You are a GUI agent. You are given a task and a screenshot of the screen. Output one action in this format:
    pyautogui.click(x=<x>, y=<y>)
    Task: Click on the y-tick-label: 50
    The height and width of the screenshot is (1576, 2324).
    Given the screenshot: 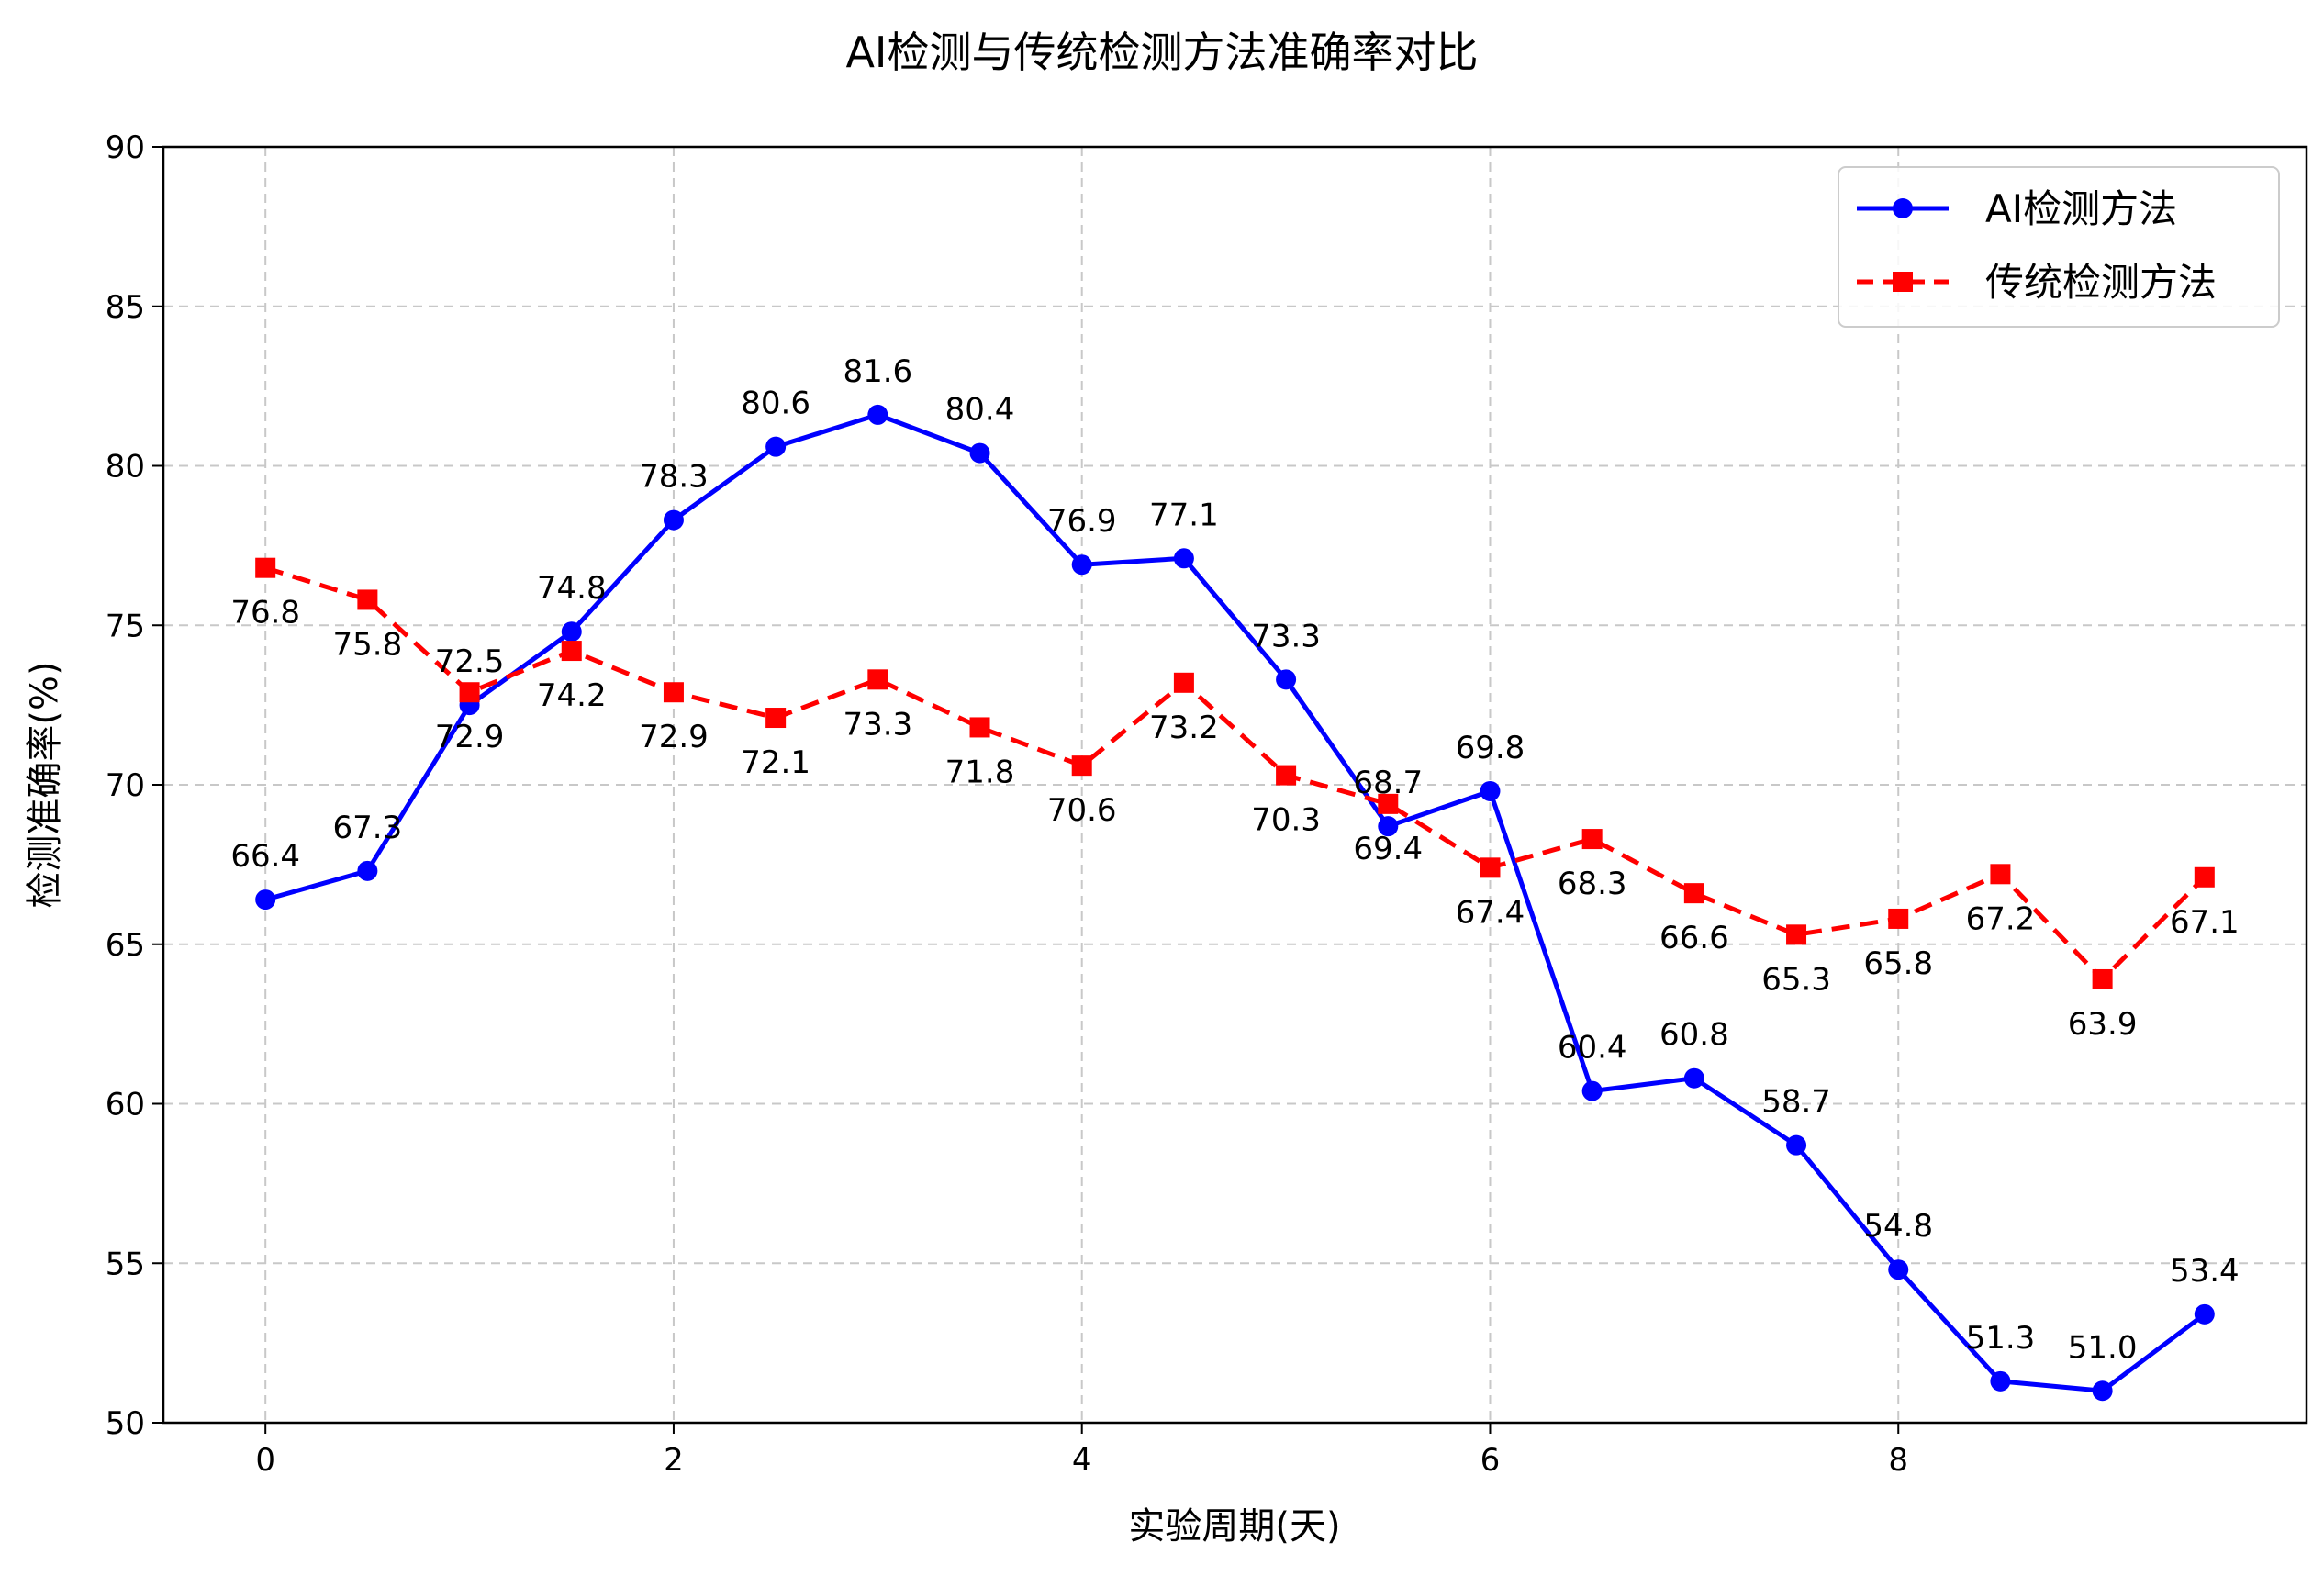 What is the action you would take?
    pyautogui.click(x=125, y=1423)
    